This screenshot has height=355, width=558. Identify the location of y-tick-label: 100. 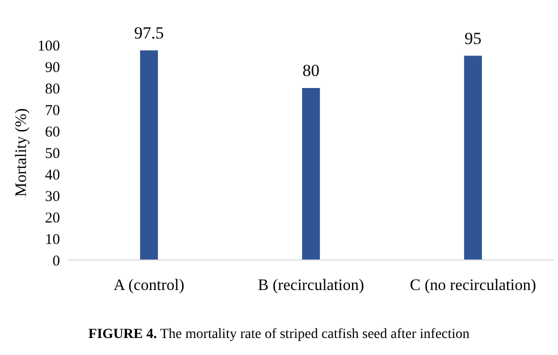
(49, 46).